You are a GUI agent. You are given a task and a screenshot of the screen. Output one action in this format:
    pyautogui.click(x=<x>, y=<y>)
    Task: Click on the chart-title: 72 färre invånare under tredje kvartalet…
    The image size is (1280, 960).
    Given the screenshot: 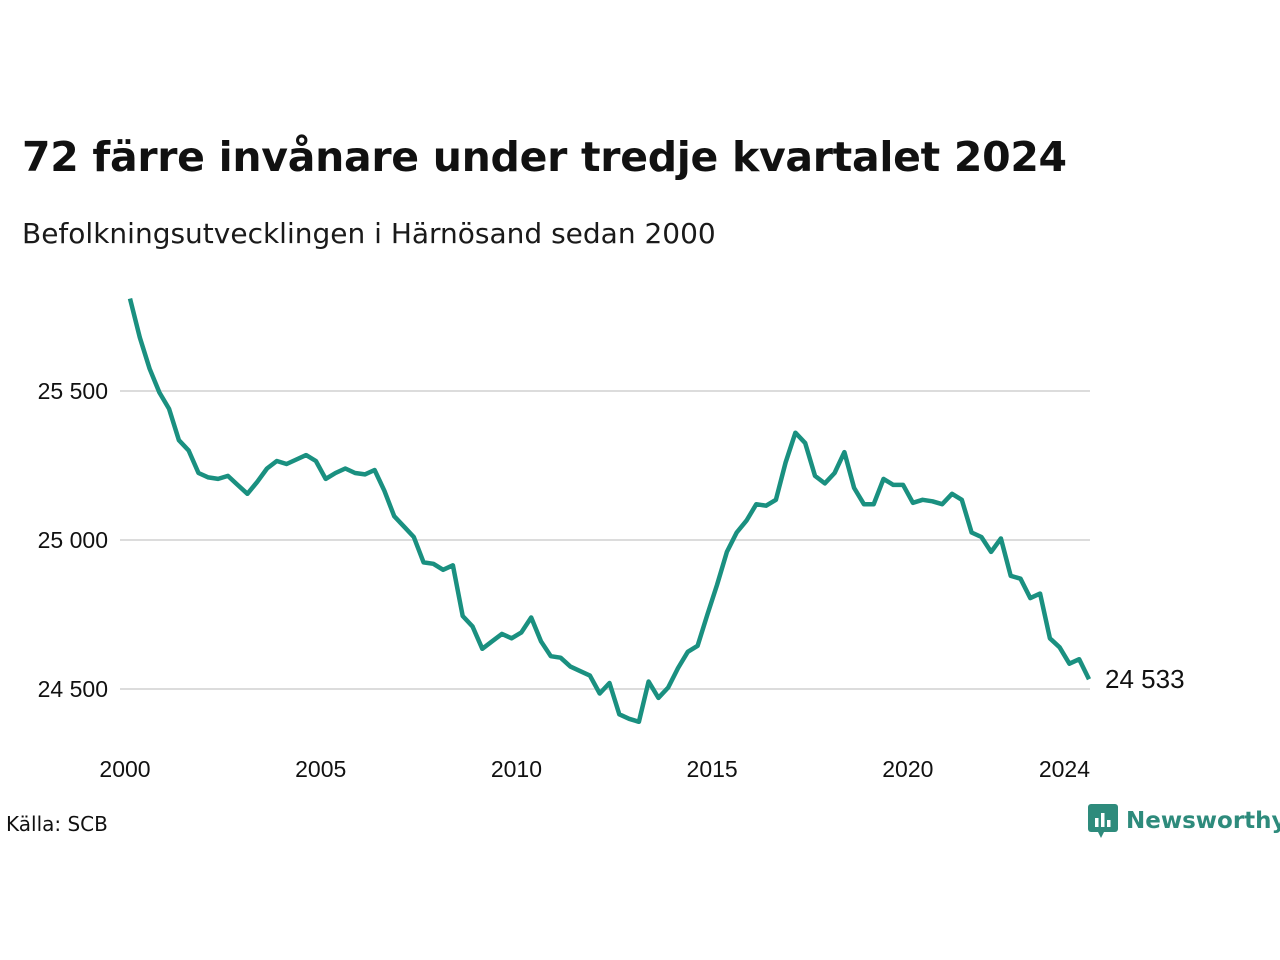 What is the action you would take?
    pyautogui.click(x=544, y=157)
    